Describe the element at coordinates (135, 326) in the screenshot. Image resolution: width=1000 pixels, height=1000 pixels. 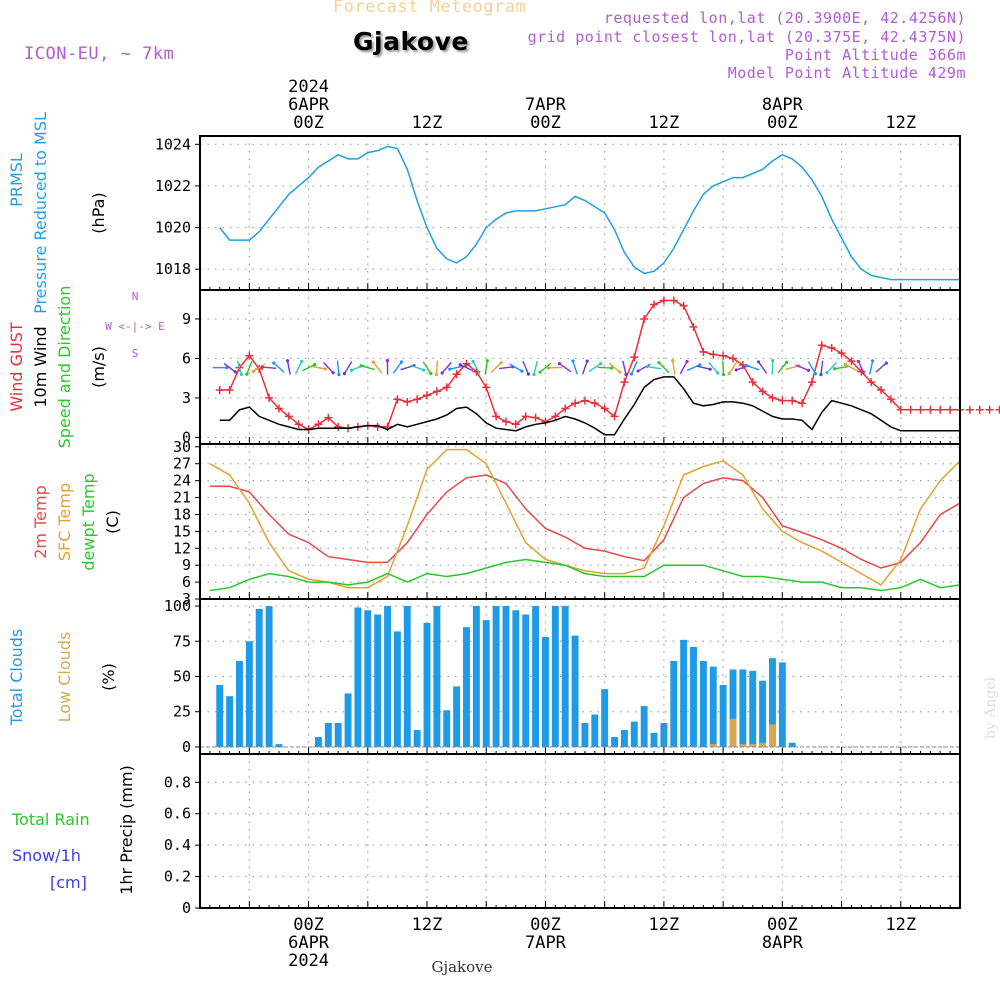
I see `compass-west-east: W <-|-> E` at that location.